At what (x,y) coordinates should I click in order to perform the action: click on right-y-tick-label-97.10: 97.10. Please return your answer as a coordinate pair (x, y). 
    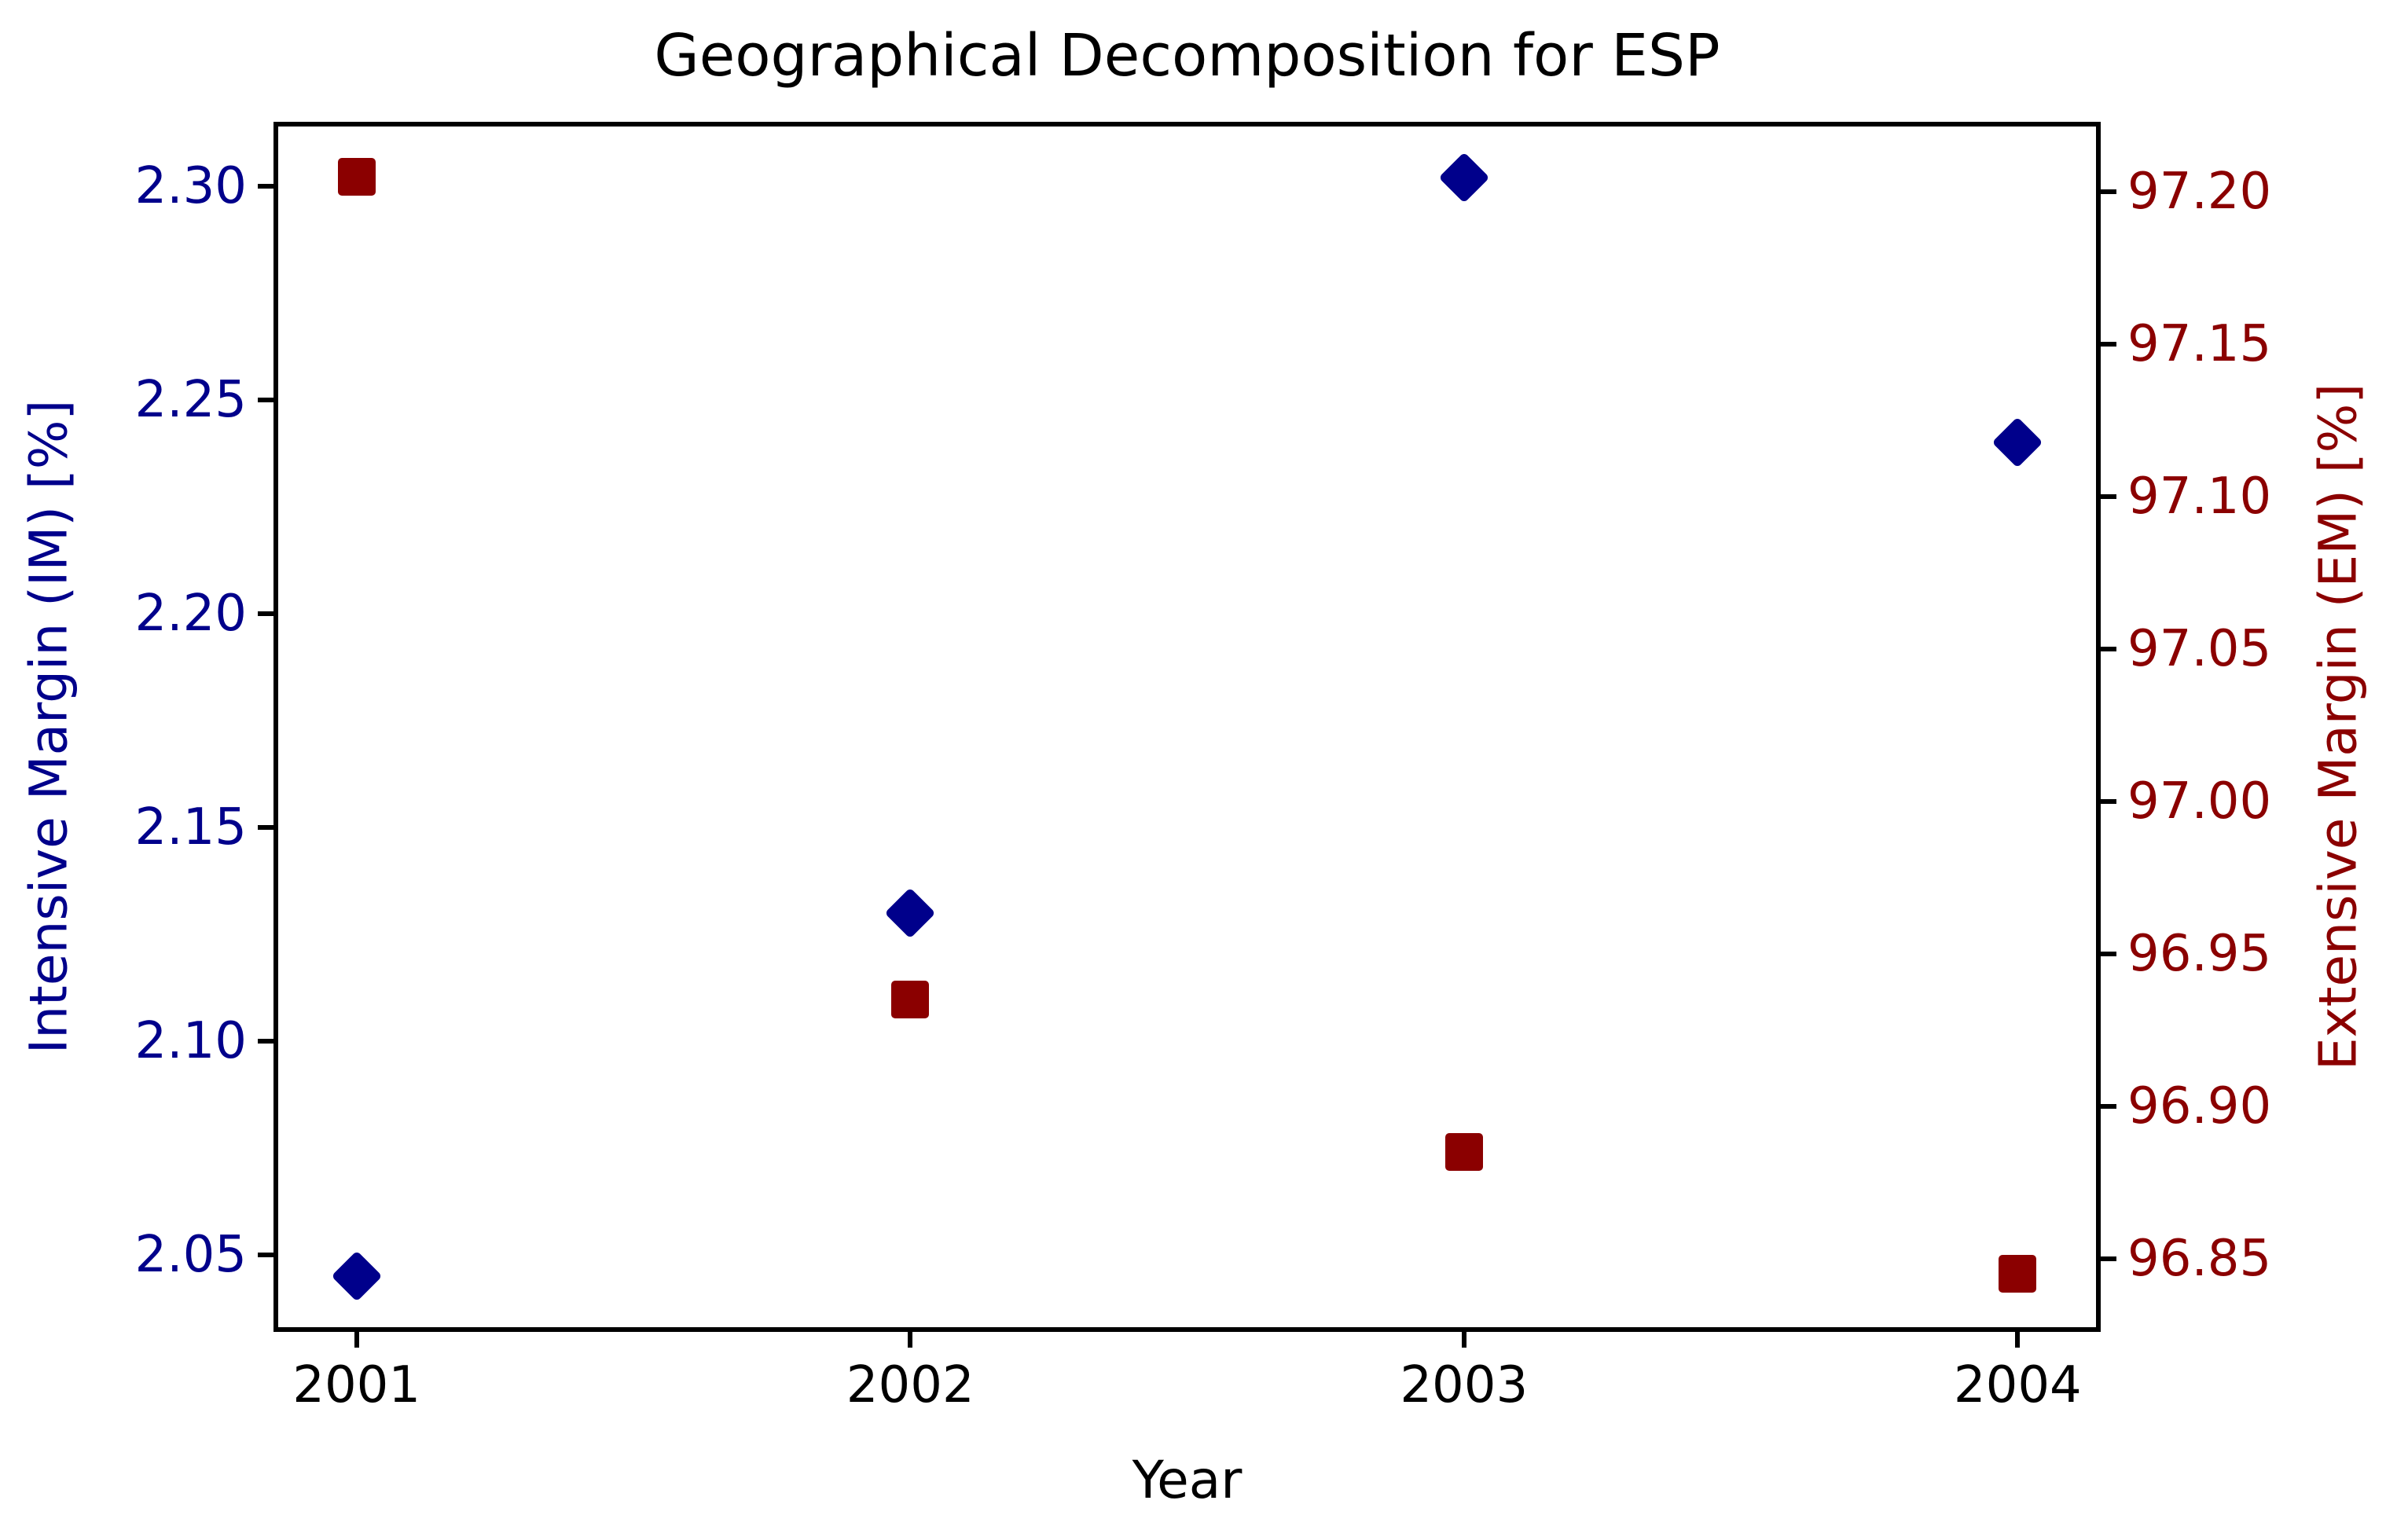
    Looking at the image, I should click on (2199, 497).